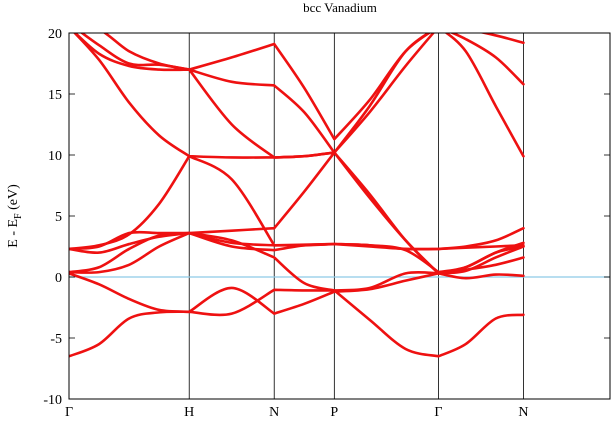 The width and height of the screenshot is (616, 423). What do you see at coordinates (18, 216) in the screenshot?
I see `y-axis-label-sub: F` at bounding box center [18, 216].